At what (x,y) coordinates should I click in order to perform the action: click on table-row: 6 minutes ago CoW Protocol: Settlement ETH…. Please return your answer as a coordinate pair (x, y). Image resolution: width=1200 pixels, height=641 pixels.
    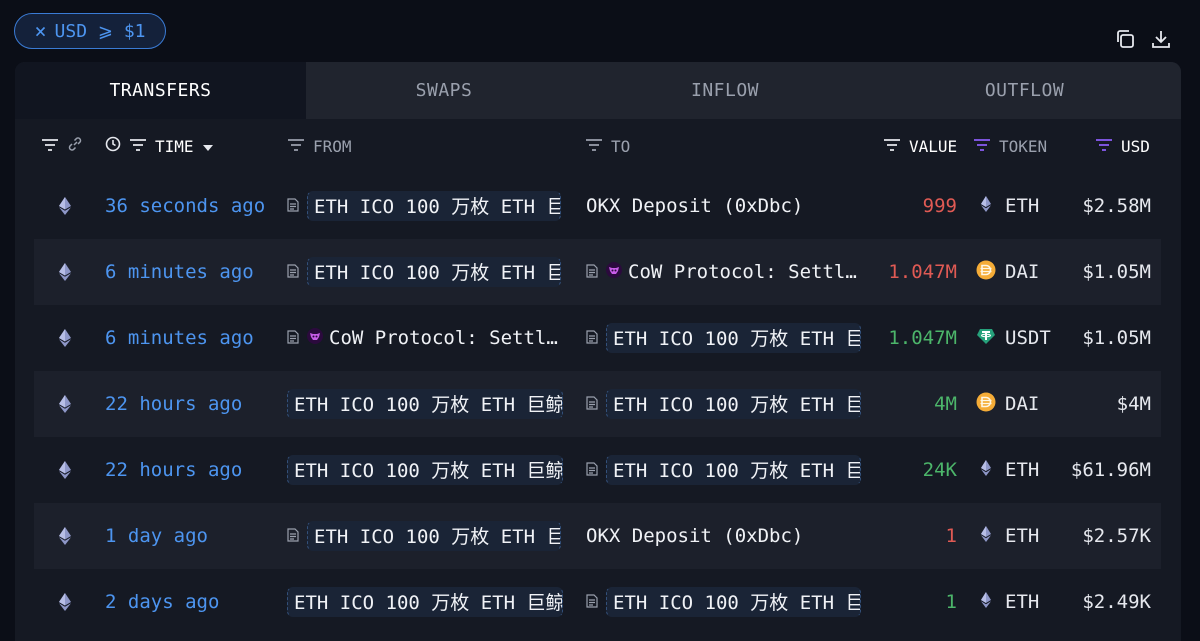
    Looking at the image, I should click on (597, 338).